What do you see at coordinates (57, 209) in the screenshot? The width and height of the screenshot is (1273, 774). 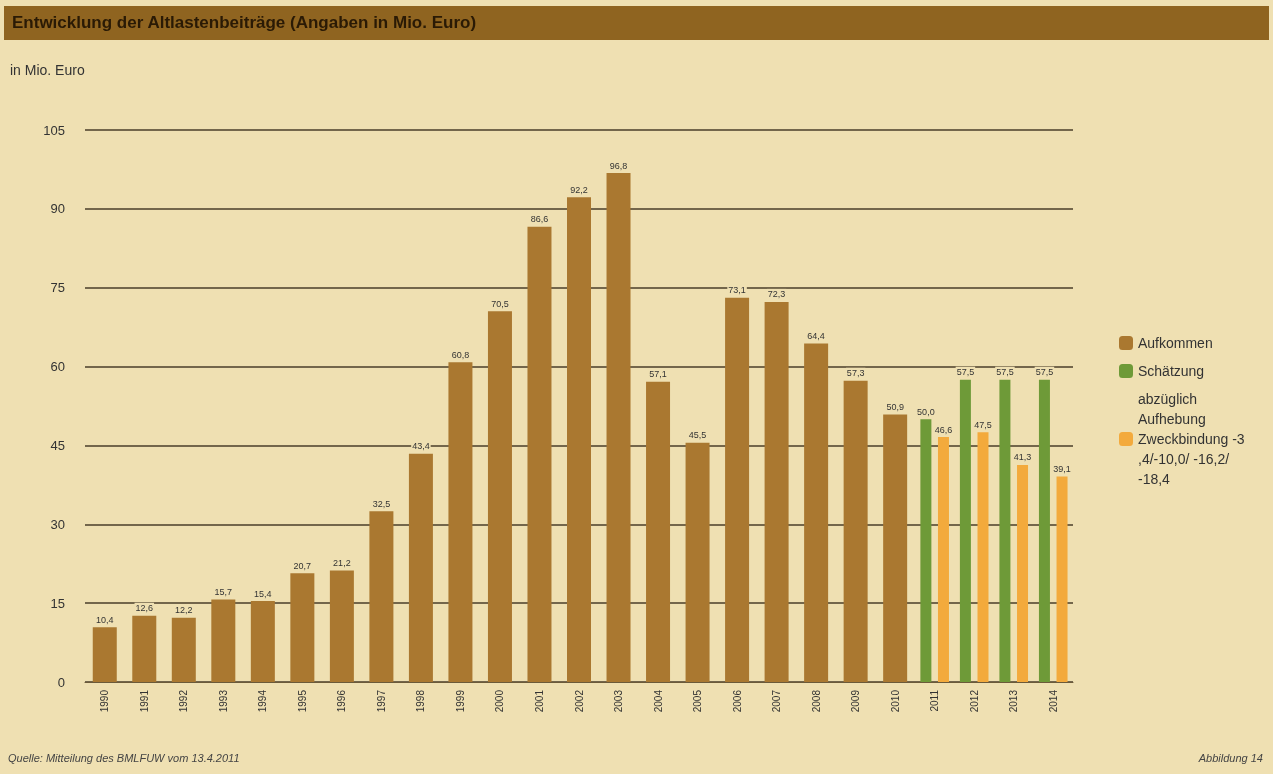 I see `y-tick-label: 90` at bounding box center [57, 209].